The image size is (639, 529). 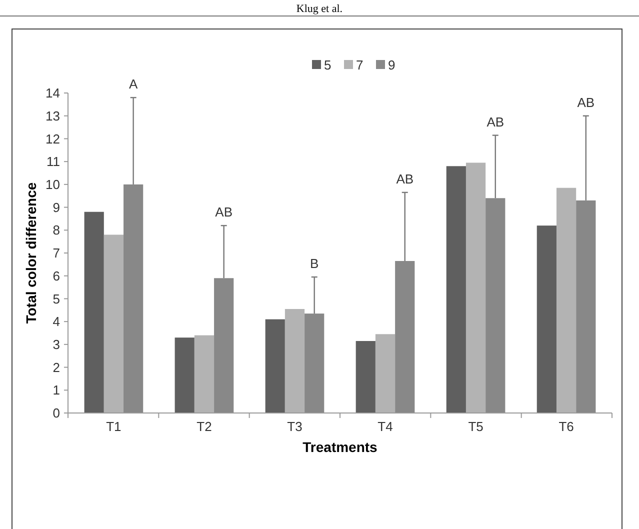 I want to click on y-tick-label: 5, so click(x=56, y=298).